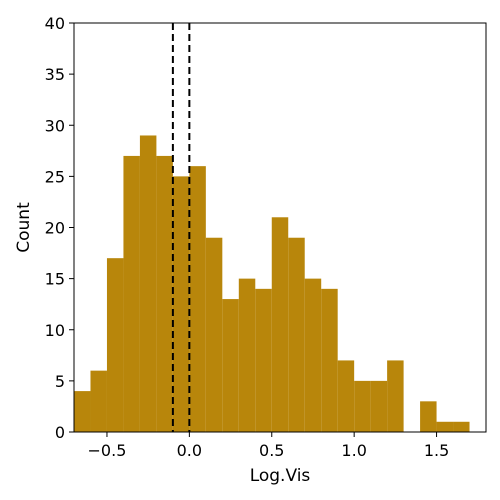  I want to click on y-tick-label: 15, so click(55, 279).